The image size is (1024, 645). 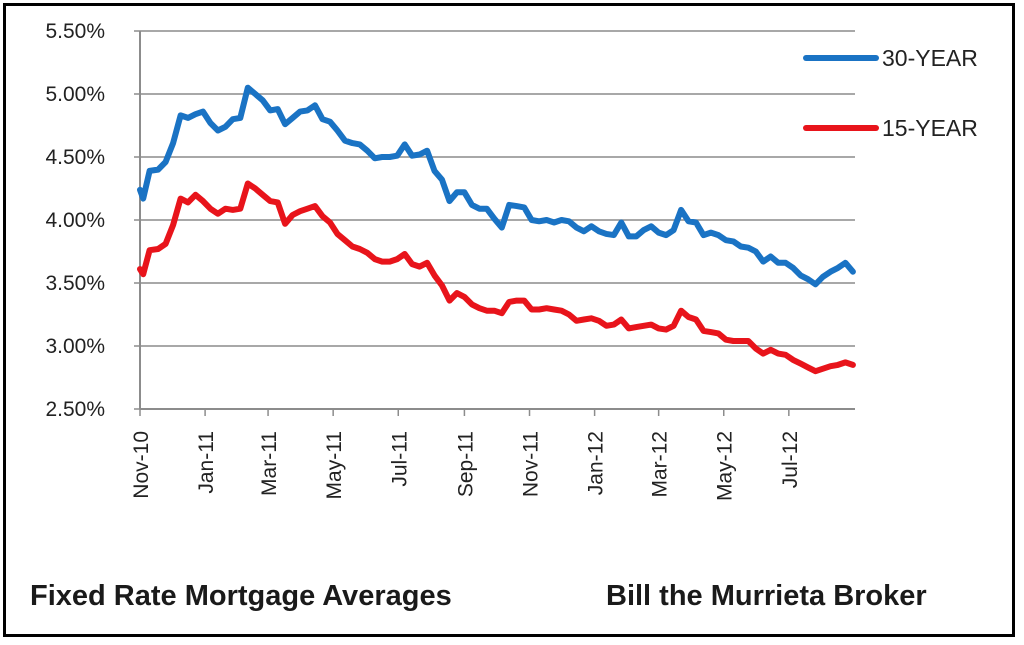 What do you see at coordinates (790, 459) in the screenshot?
I see `x-tick-label: Jul-12` at bounding box center [790, 459].